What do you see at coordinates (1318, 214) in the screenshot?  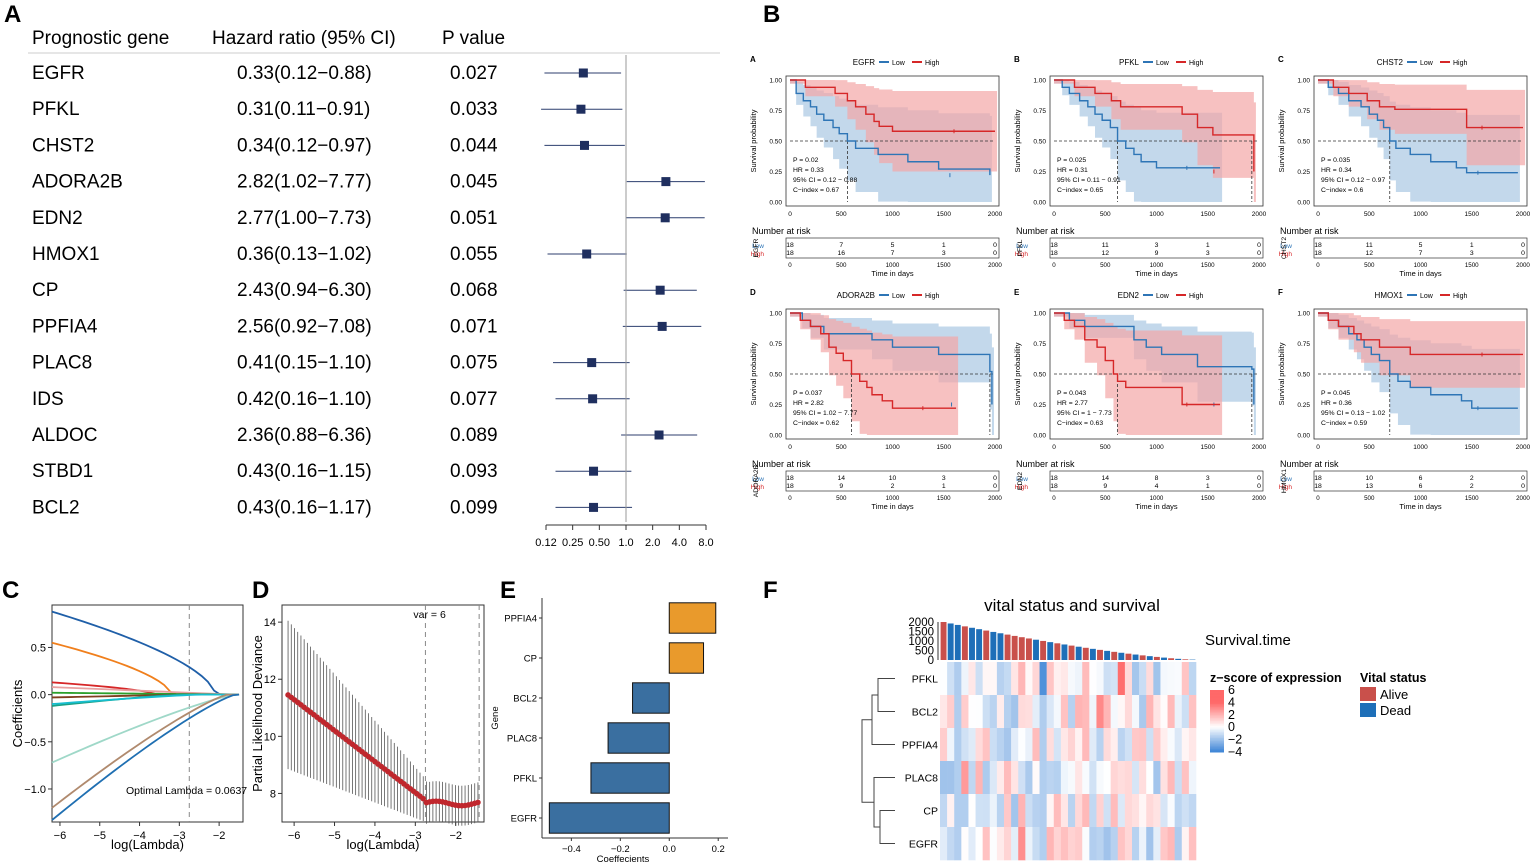 I see `km-x-tick-label: 0` at bounding box center [1318, 214].